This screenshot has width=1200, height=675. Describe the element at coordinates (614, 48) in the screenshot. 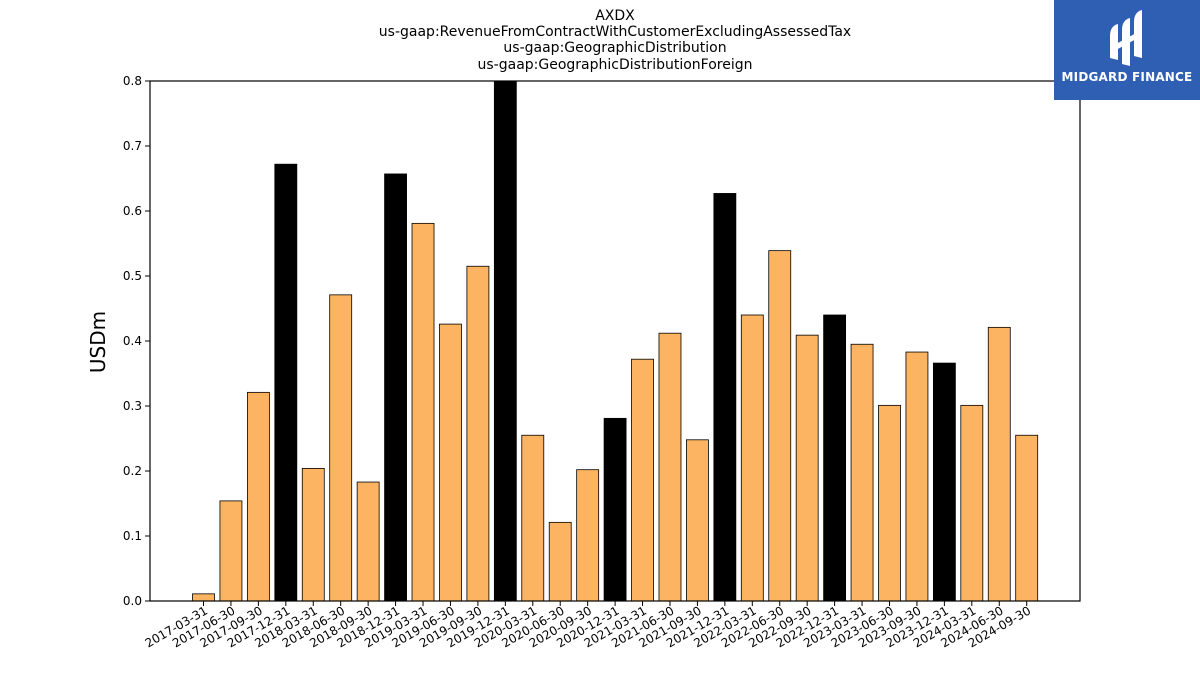

I see `chart-title-line-3: us-gaap:GeographicDistribution` at that location.